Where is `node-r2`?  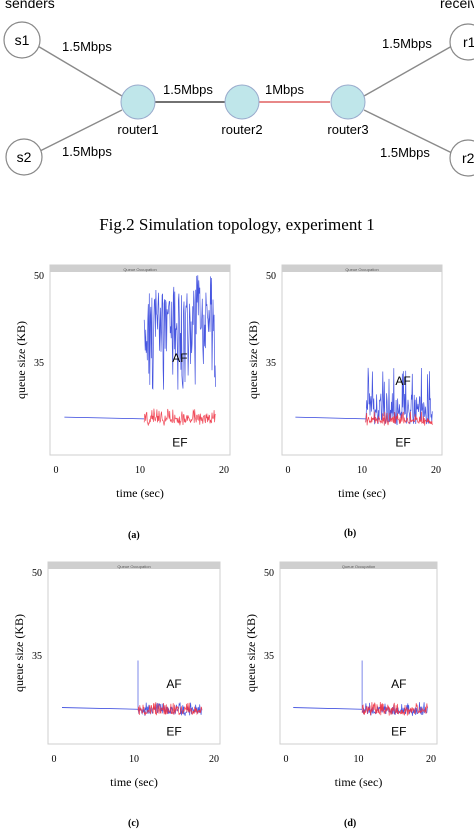 node-r2 is located at coordinates (461, 158).